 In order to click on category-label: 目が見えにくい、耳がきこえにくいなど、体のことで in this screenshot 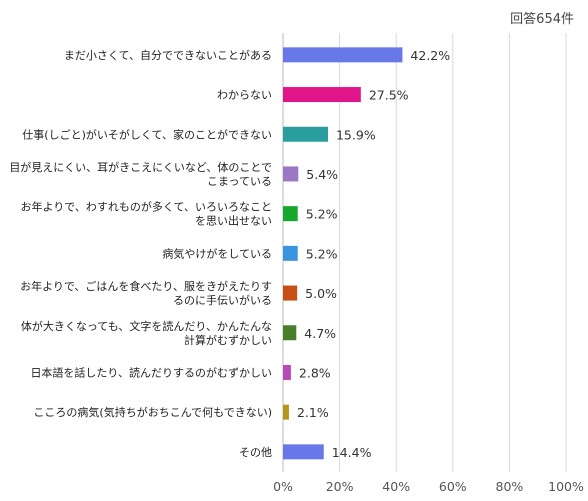, I will do `click(140, 167)`.